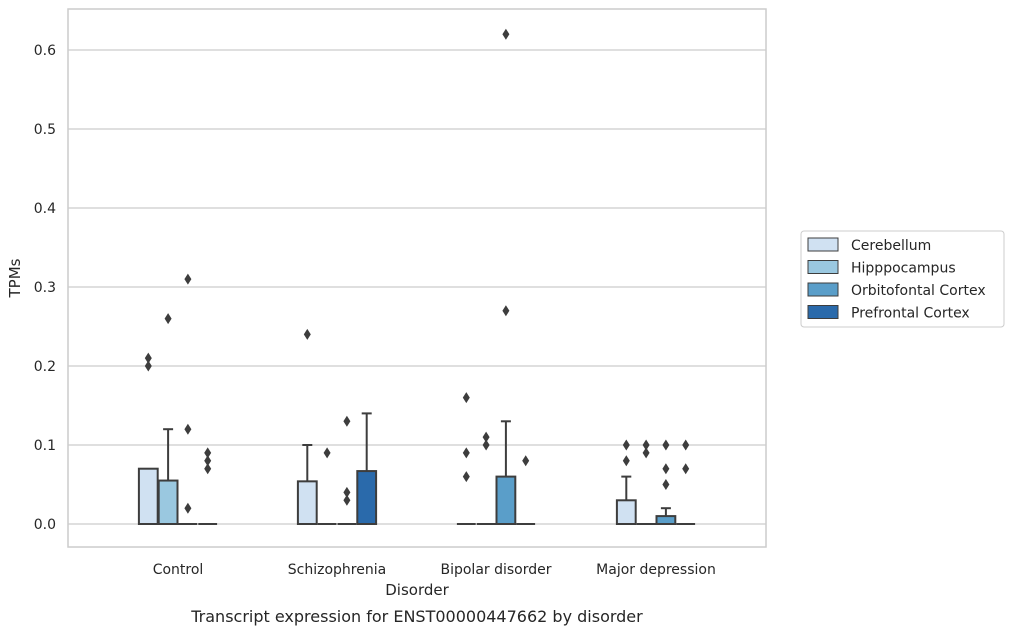 Image resolution: width=1014 pixels, height=634 pixels. What do you see at coordinates (188, 399) in the screenshot?
I see `box-orbitofontal-cortex-control` at bounding box center [188, 399].